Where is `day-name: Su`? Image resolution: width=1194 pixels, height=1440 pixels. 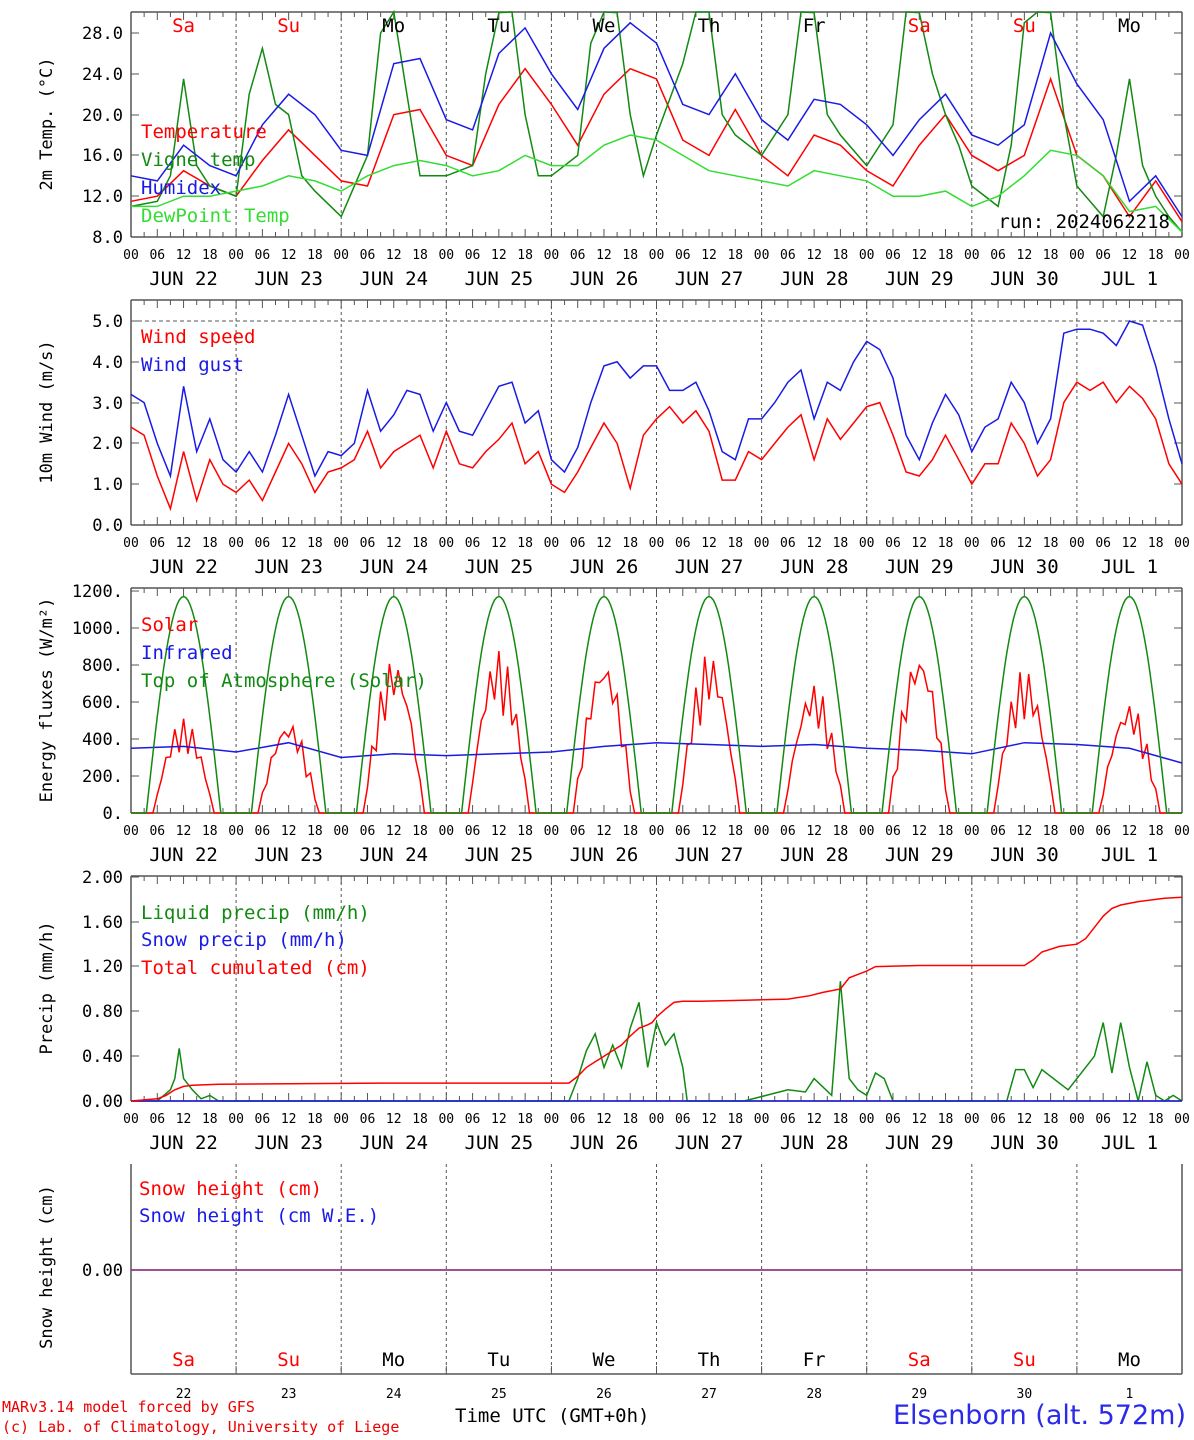
day-name: Su is located at coordinates (1024, 26).